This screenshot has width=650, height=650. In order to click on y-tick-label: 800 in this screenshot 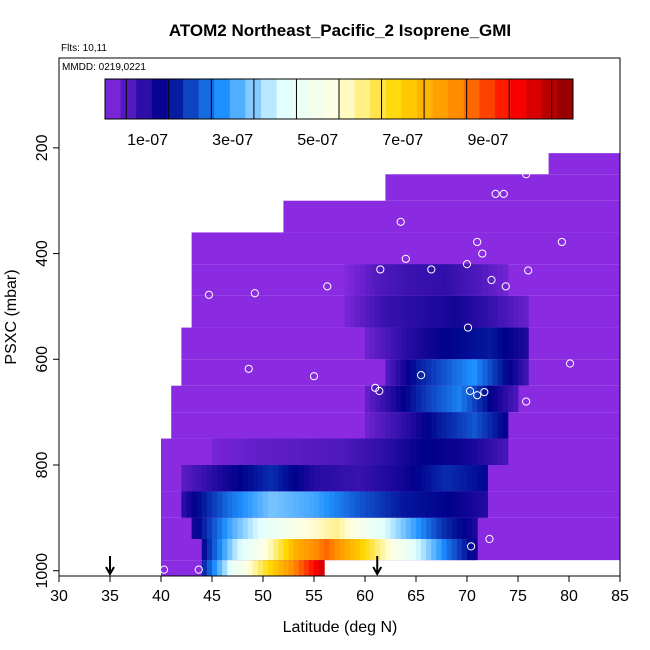, I will do `click(42, 465)`.